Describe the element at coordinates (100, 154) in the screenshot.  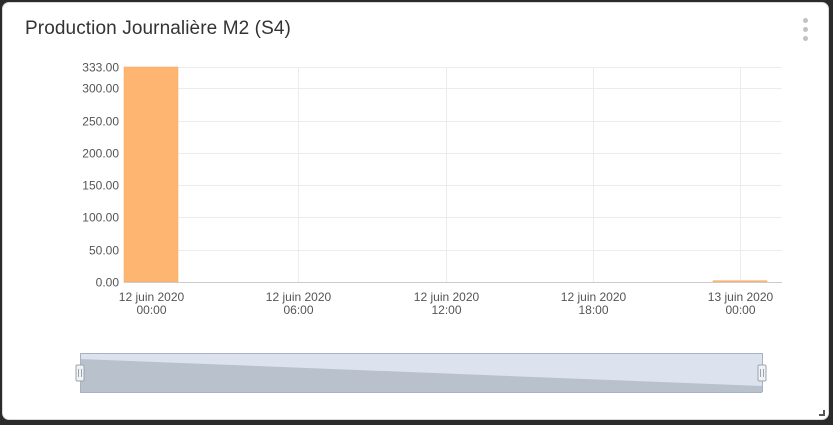
I see `y-tick-label: 200.00` at that location.